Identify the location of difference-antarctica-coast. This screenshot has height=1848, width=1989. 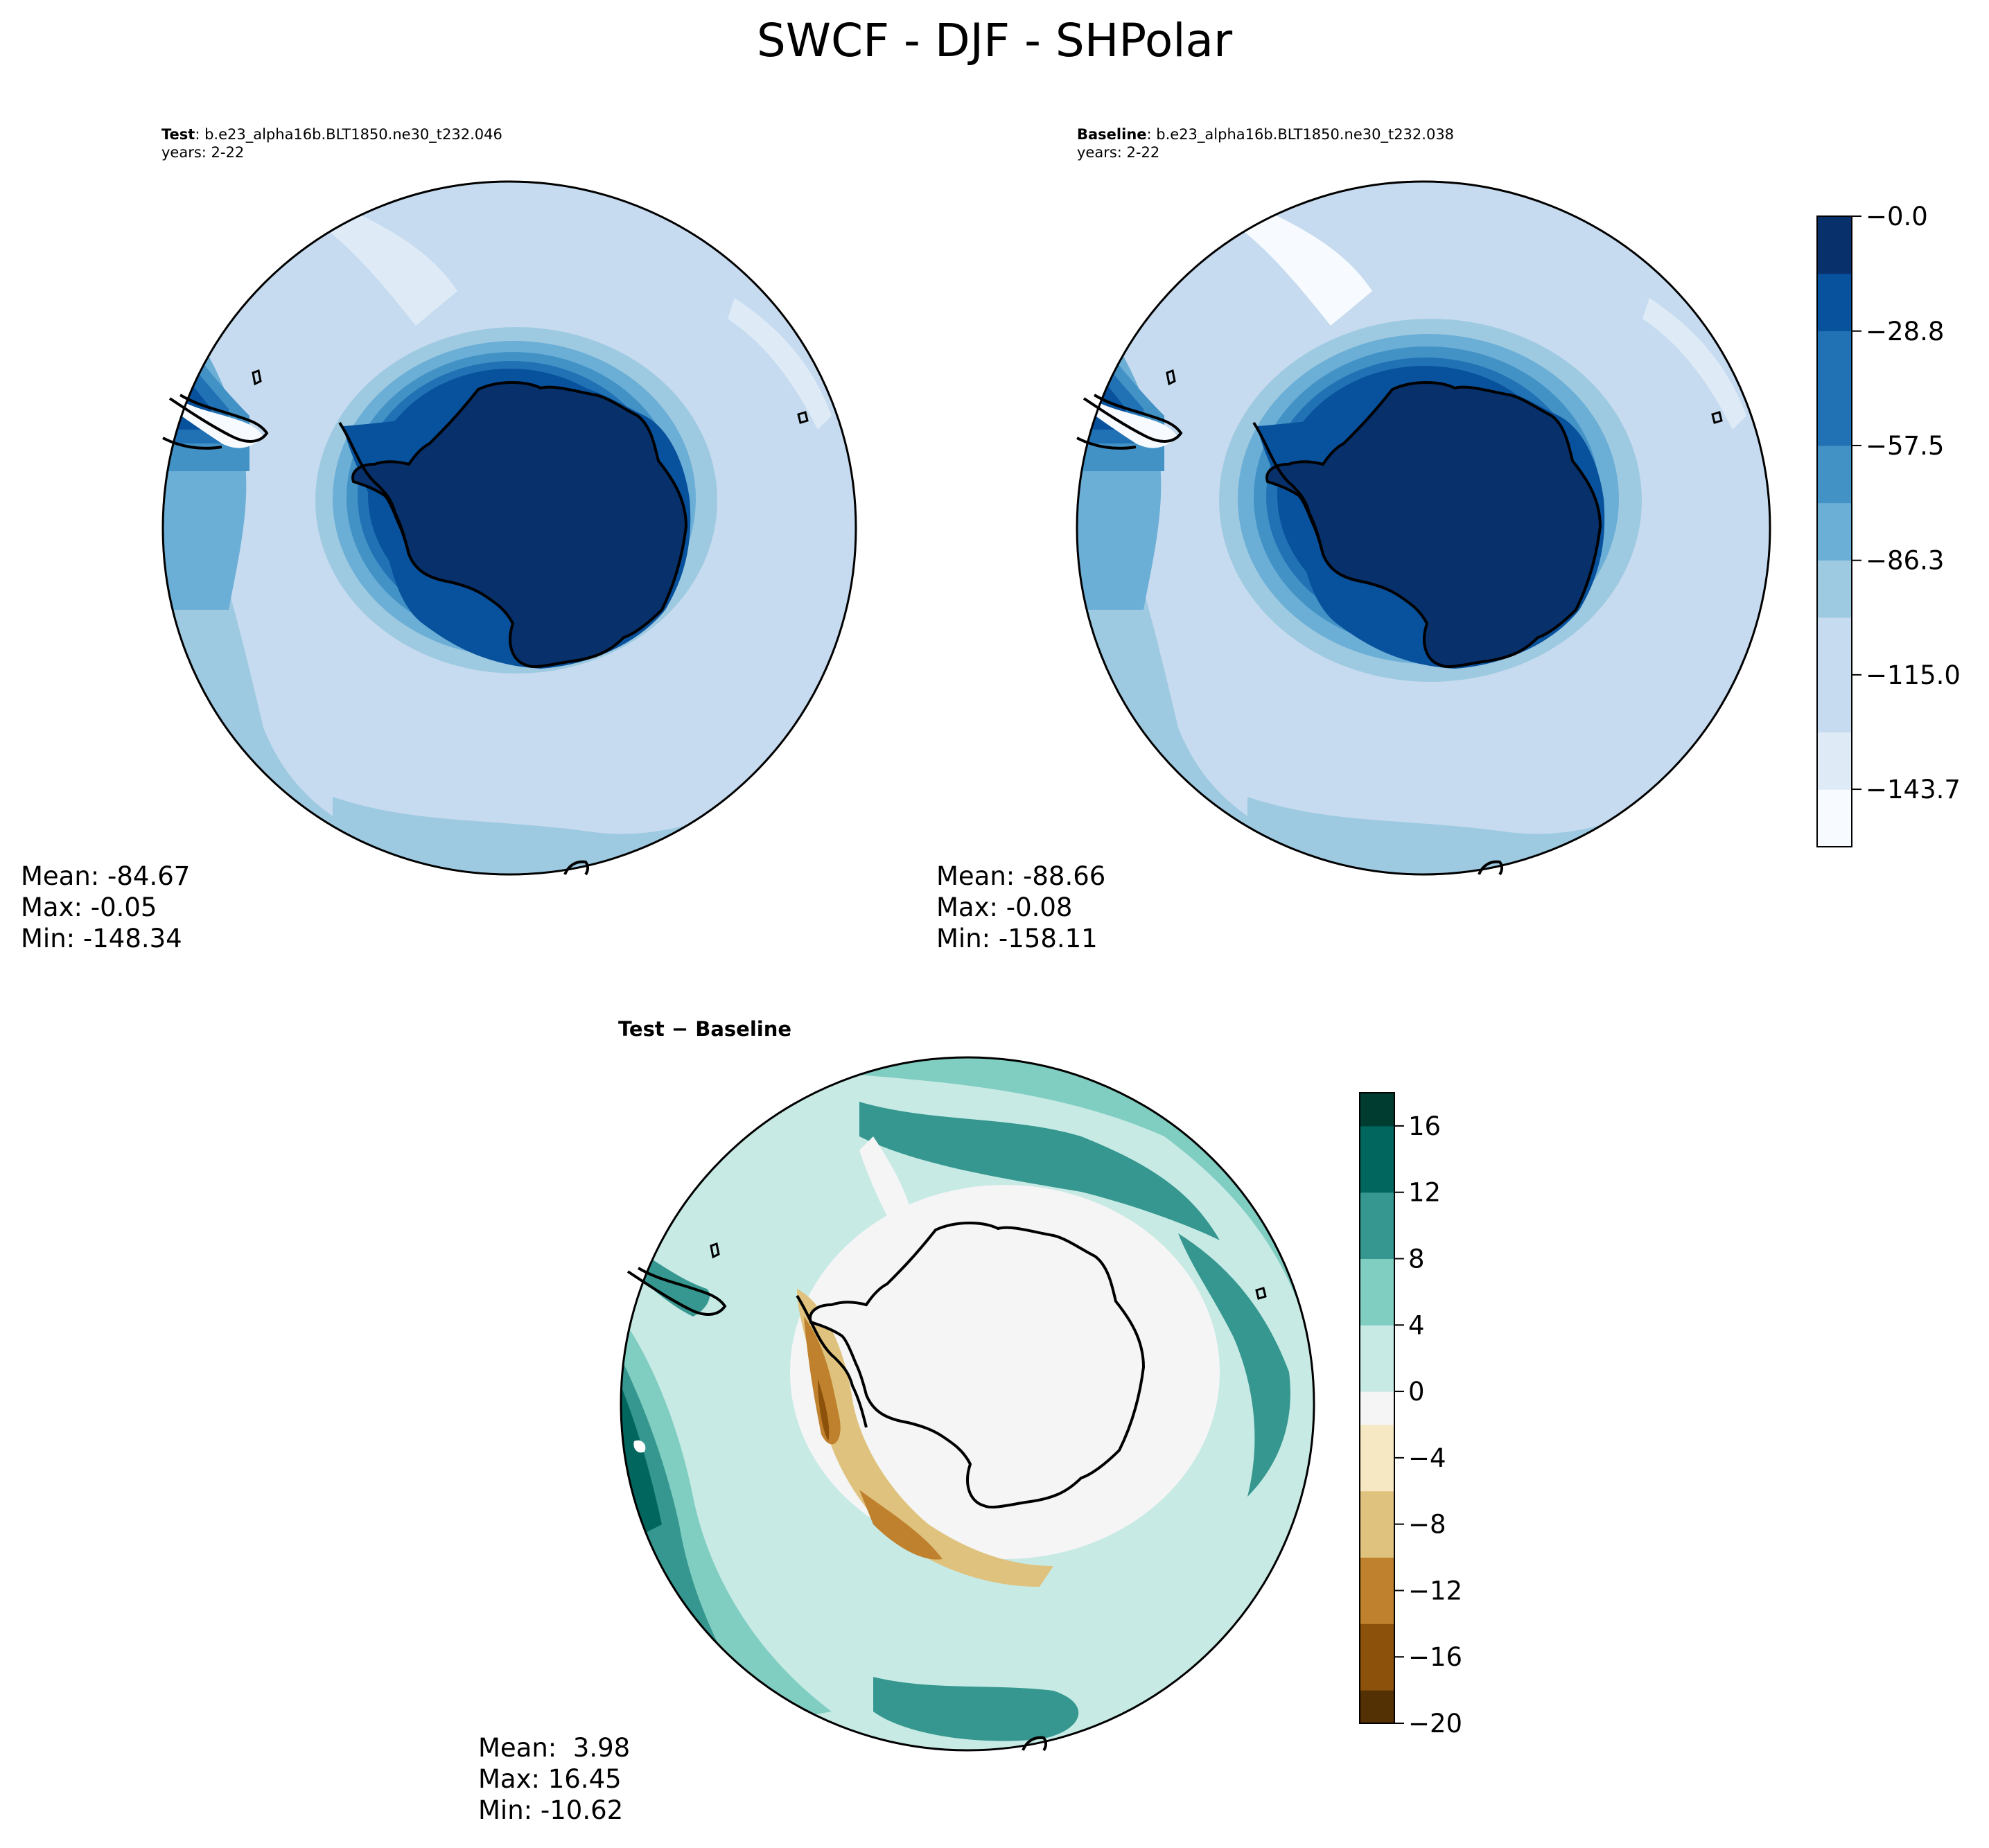
(977, 1365).